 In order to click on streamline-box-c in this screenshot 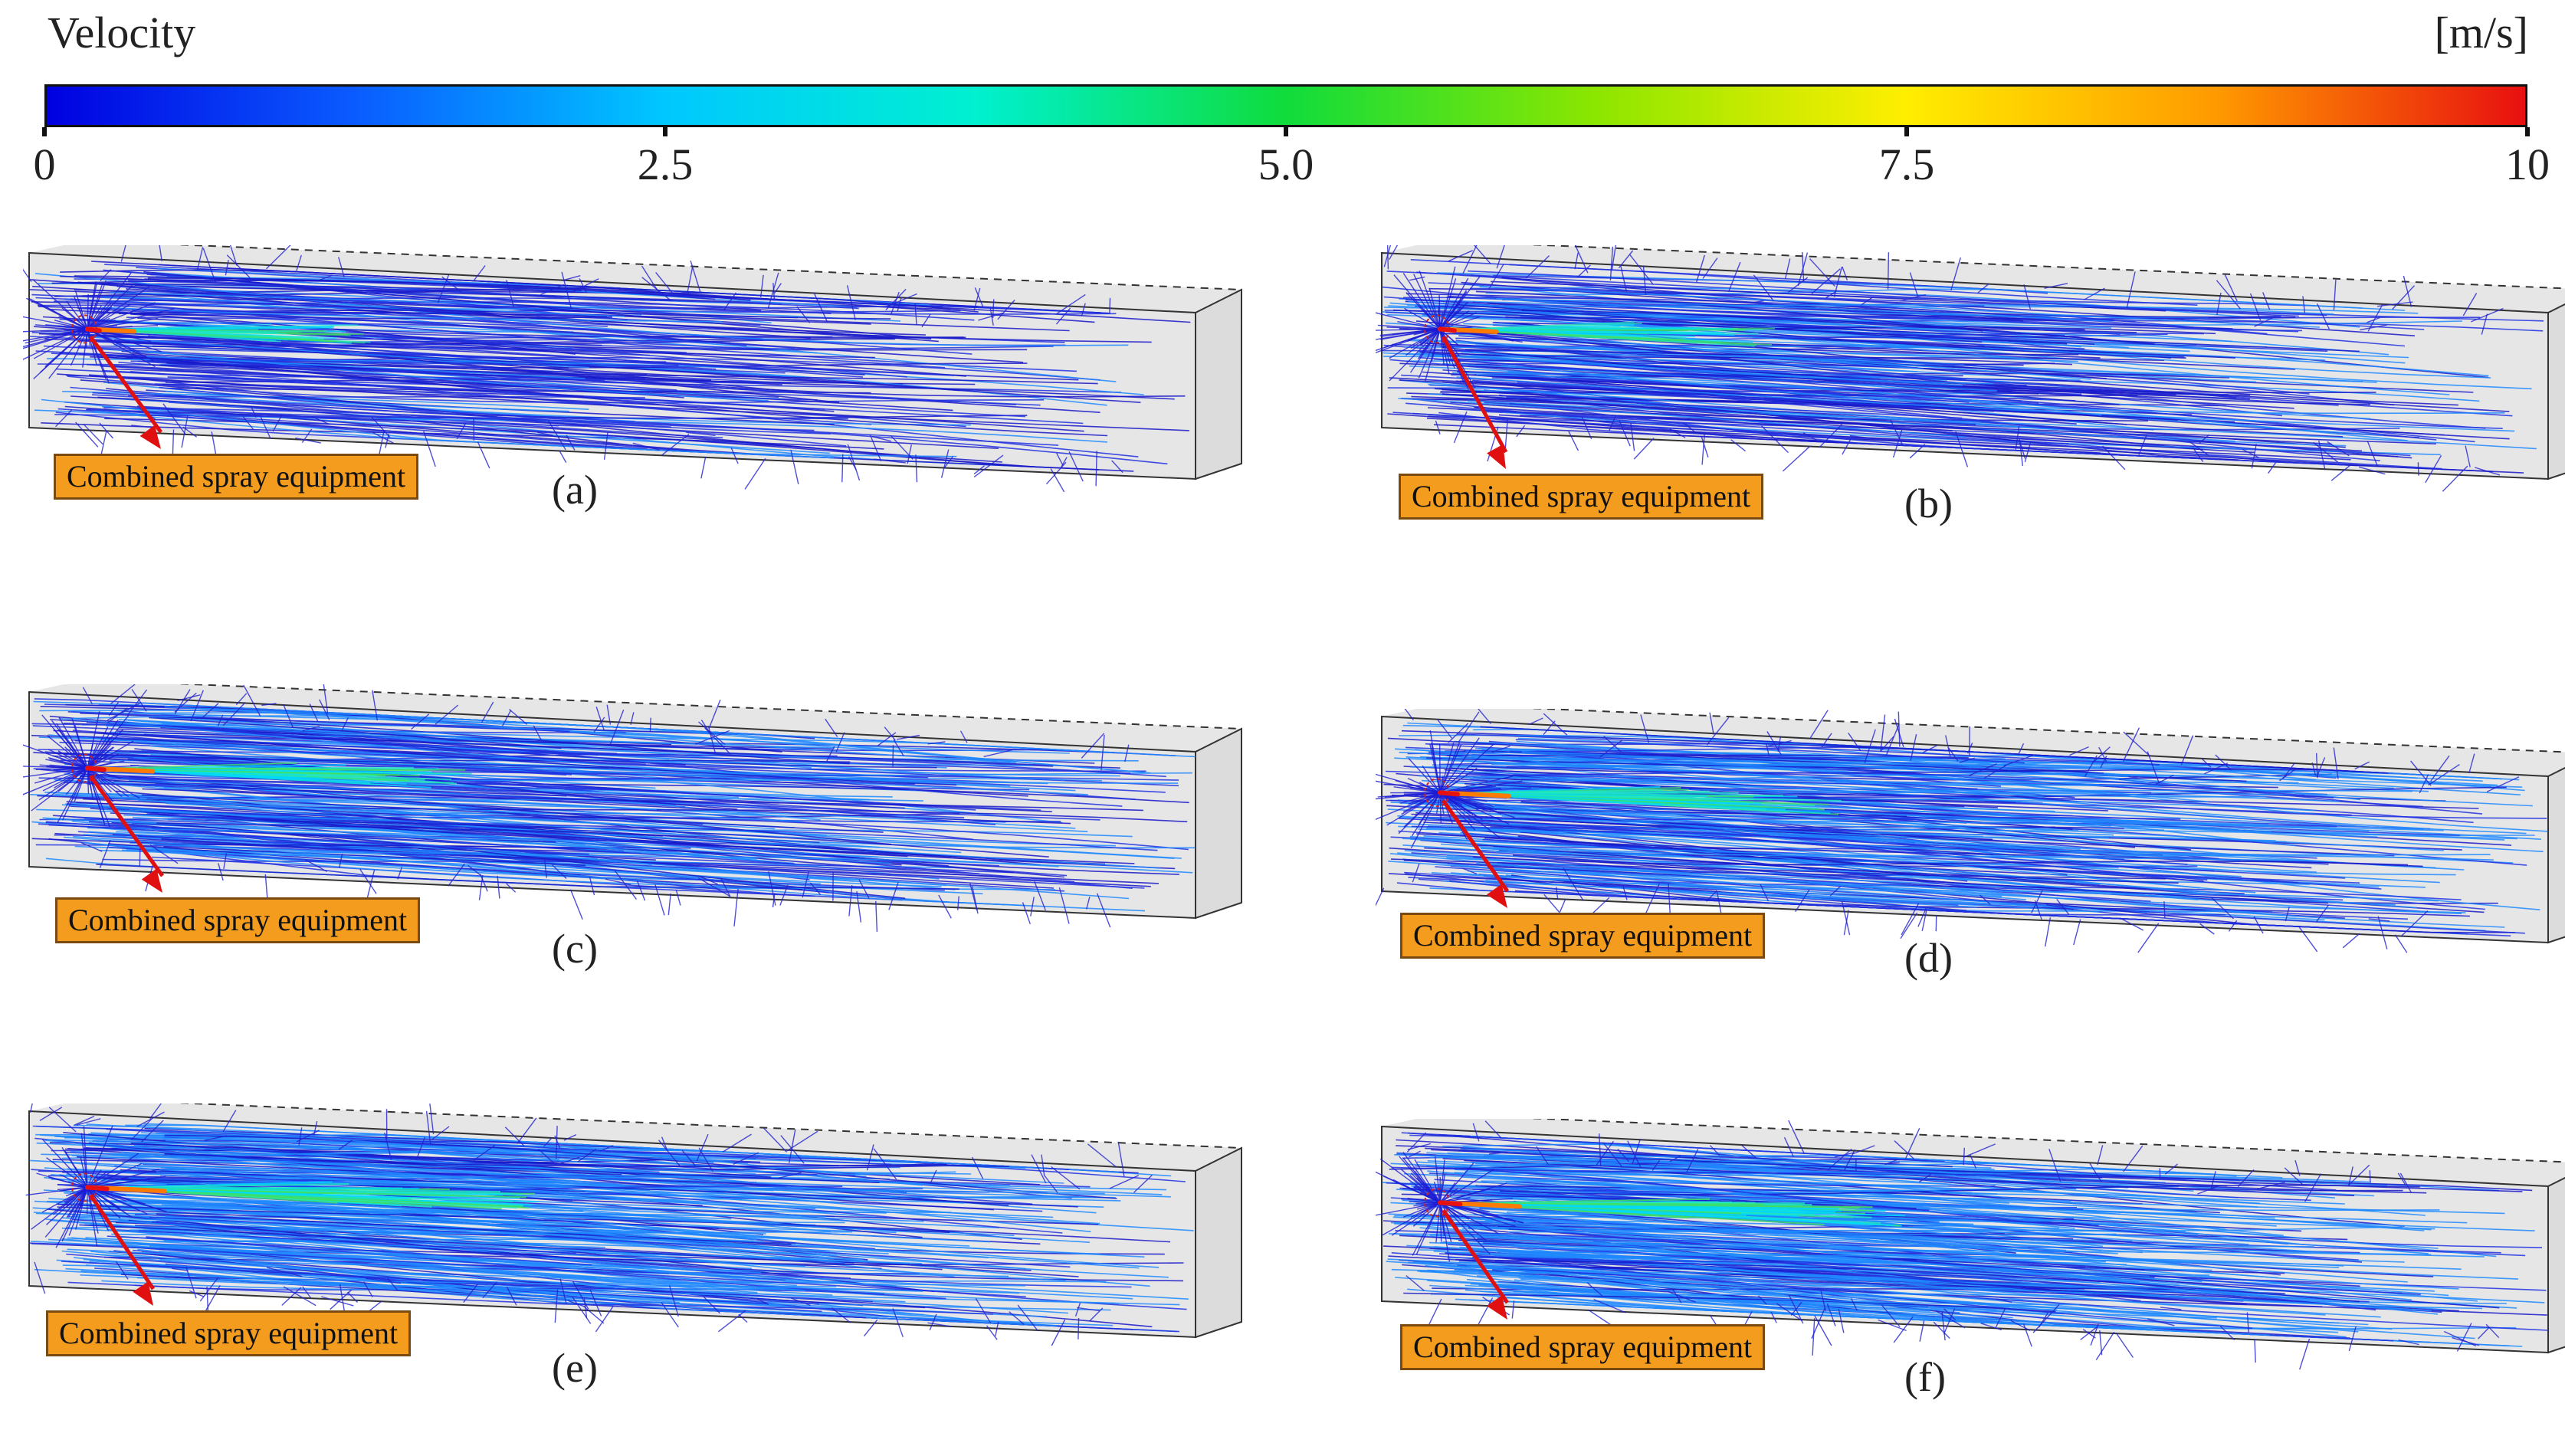, I will do `click(651, 852)`.